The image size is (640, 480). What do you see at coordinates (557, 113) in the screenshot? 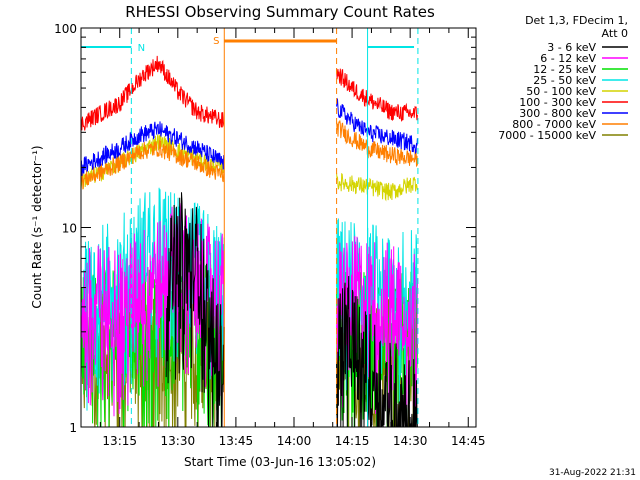
I see `legend-label: 300 - 800 keV` at bounding box center [557, 113].